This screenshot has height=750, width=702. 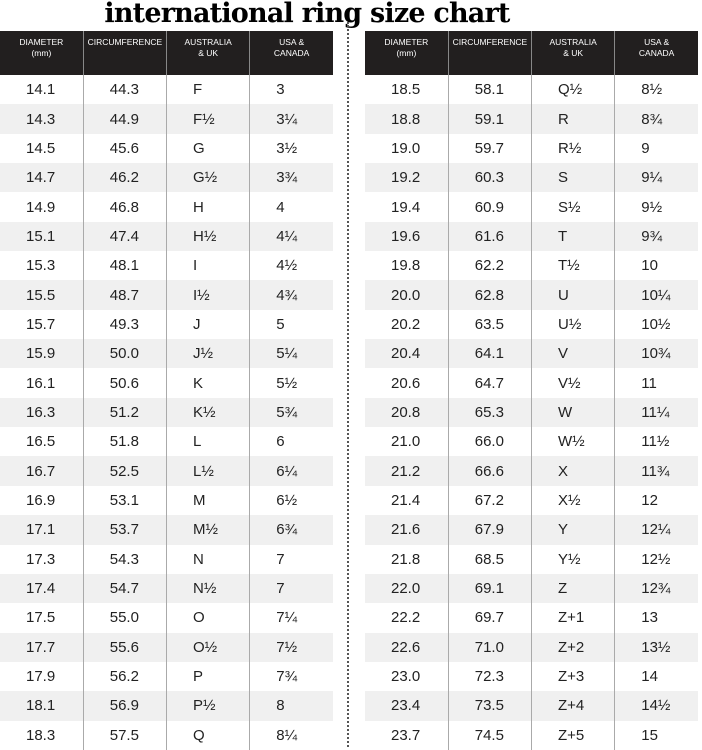 I want to click on table-cell: Z+3, so click(x=572, y=676).